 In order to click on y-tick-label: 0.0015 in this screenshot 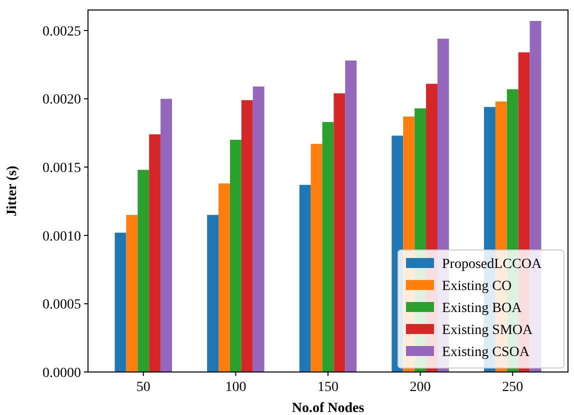, I will do `click(61, 168)`.